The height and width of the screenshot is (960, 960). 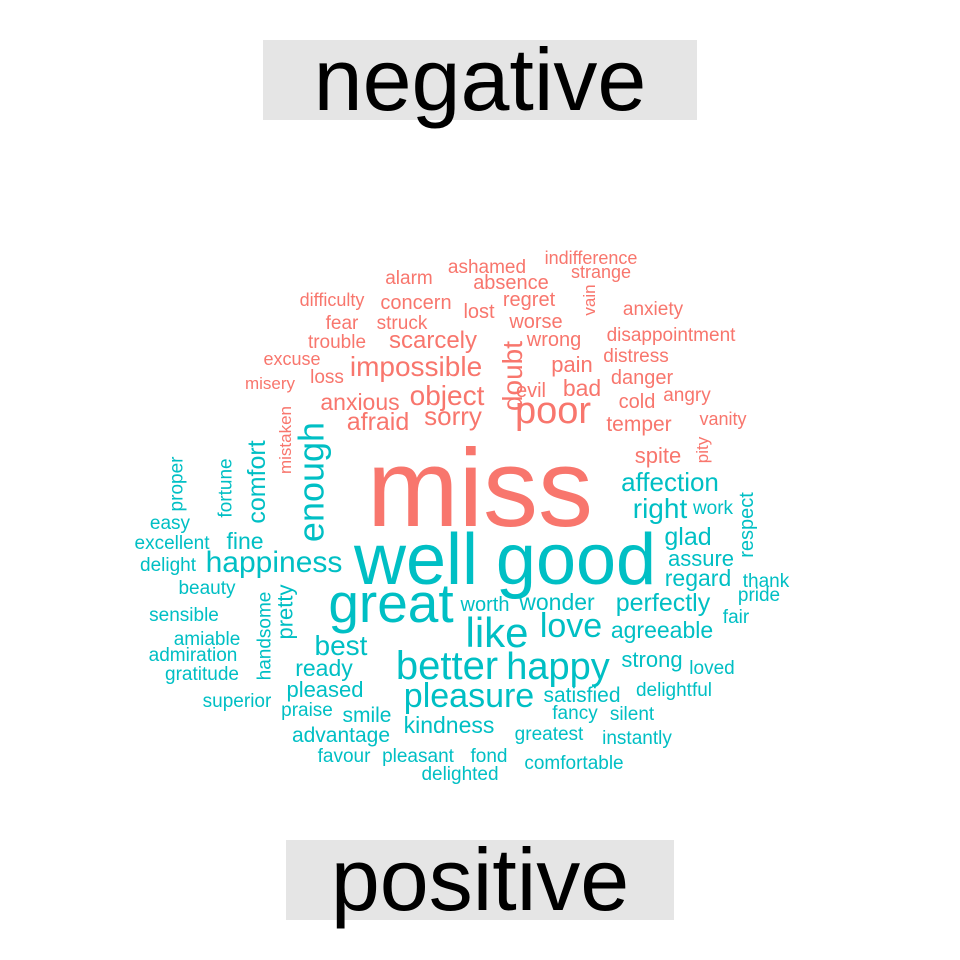 I want to click on word-negative-30: ashamed, so click(x=487, y=267).